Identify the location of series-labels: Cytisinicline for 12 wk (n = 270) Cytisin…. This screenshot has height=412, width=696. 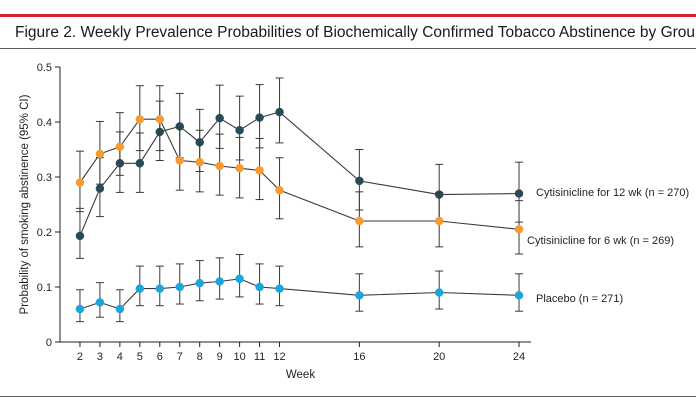
(608, 246).